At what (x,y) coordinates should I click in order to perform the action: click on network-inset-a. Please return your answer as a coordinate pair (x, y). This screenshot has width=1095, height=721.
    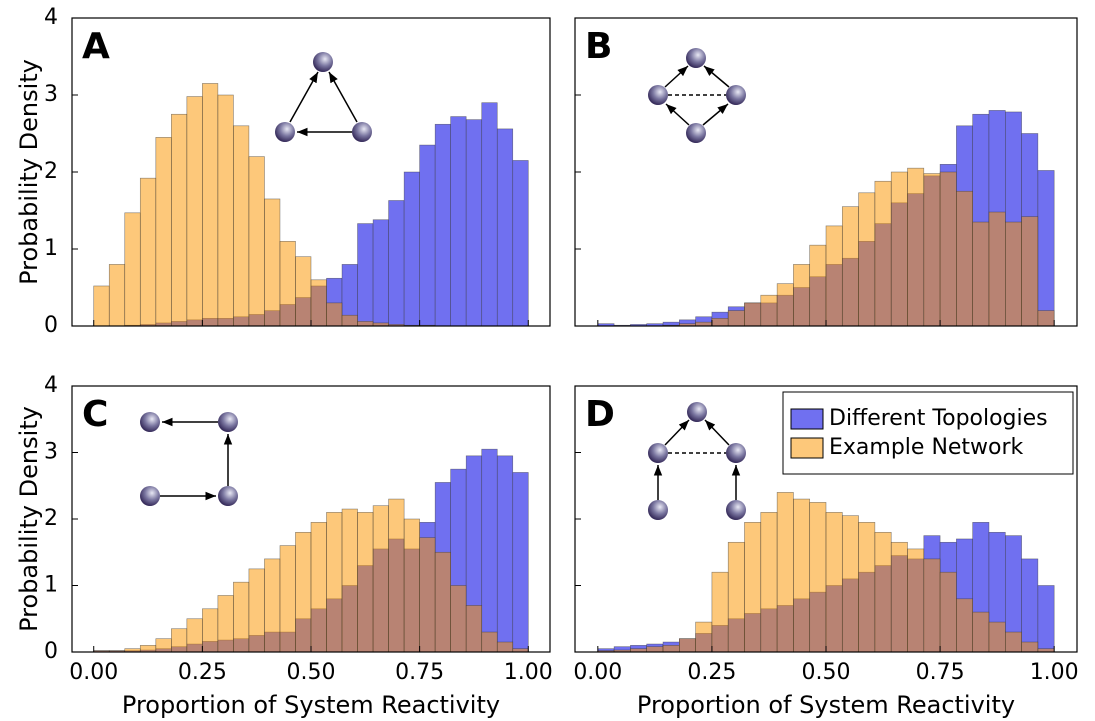
    Looking at the image, I should click on (323, 97).